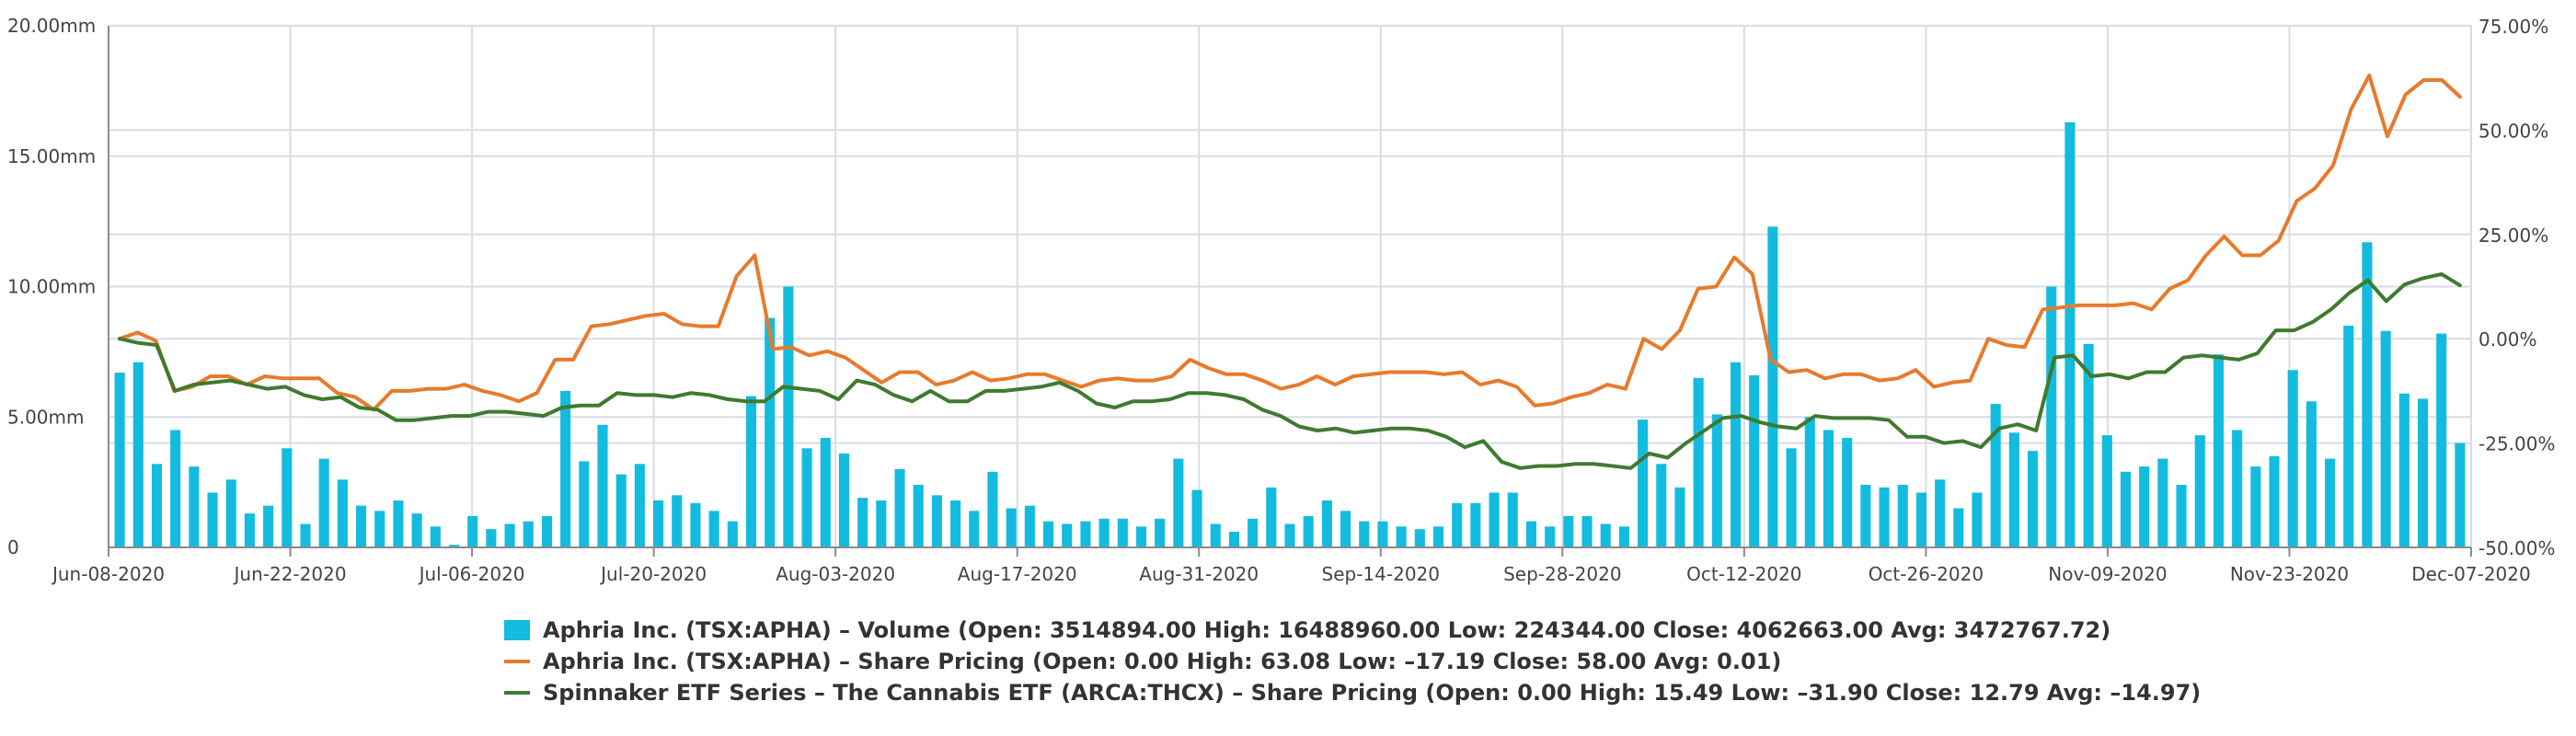 The image size is (2576, 736). What do you see at coordinates (1926, 574) in the screenshot?
I see `x-tick-label: Oct-26-2020` at bounding box center [1926, 574].